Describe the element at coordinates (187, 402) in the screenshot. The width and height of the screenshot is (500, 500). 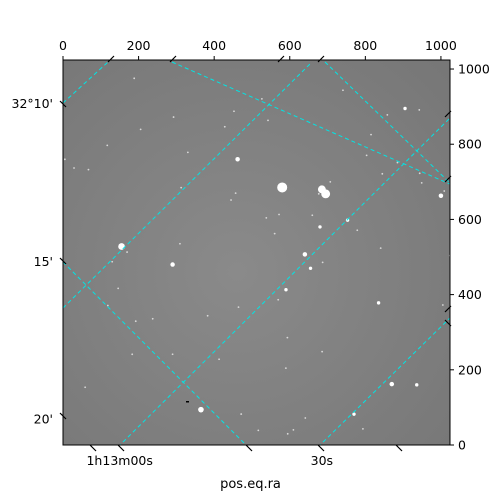
I see `image-artifact` at that location.